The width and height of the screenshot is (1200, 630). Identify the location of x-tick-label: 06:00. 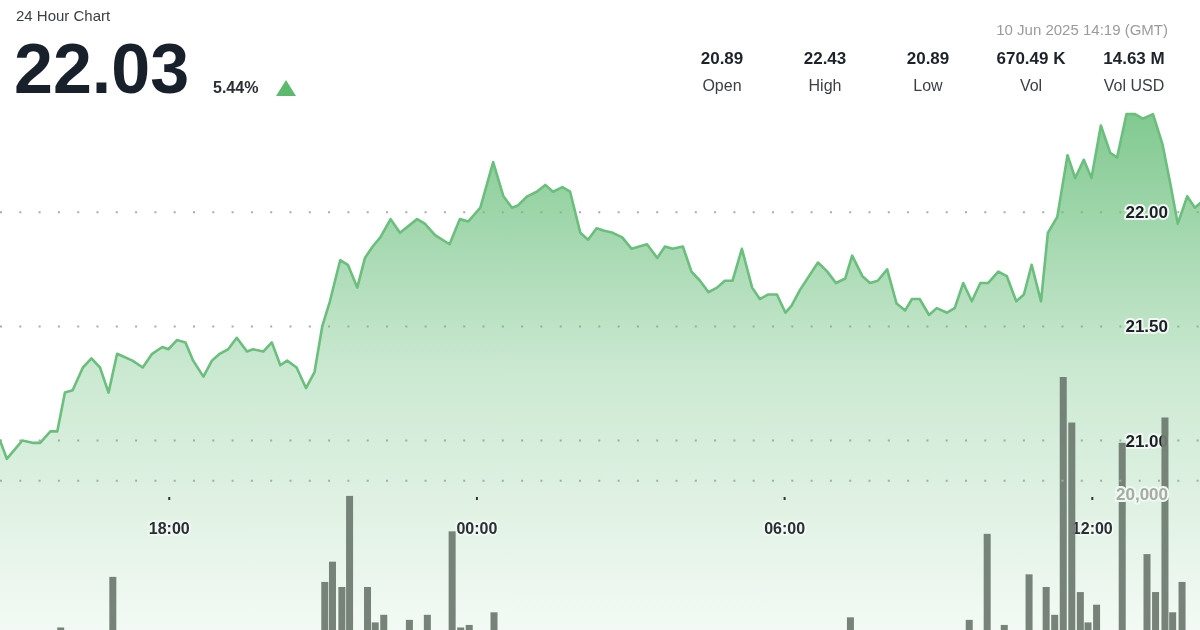
(785, 528).